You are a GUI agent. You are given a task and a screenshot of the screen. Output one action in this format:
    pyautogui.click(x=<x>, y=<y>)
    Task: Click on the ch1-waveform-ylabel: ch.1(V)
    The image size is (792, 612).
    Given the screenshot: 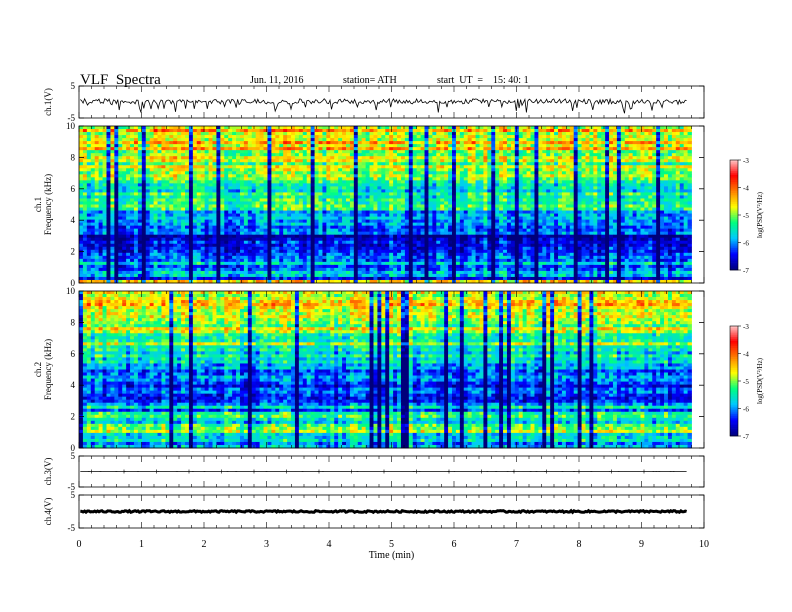 What is the action you would take?
    pyautogui.click(x=48, y=102)
    